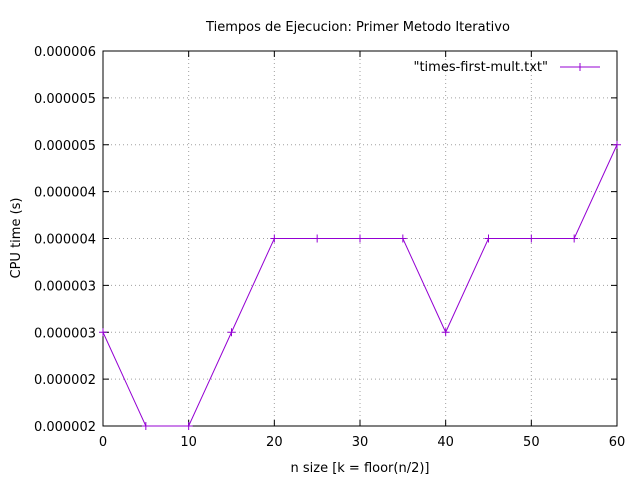  Describe the element at coordinates (580, 67) in the screenshot. I see `legend-marker` at that location.